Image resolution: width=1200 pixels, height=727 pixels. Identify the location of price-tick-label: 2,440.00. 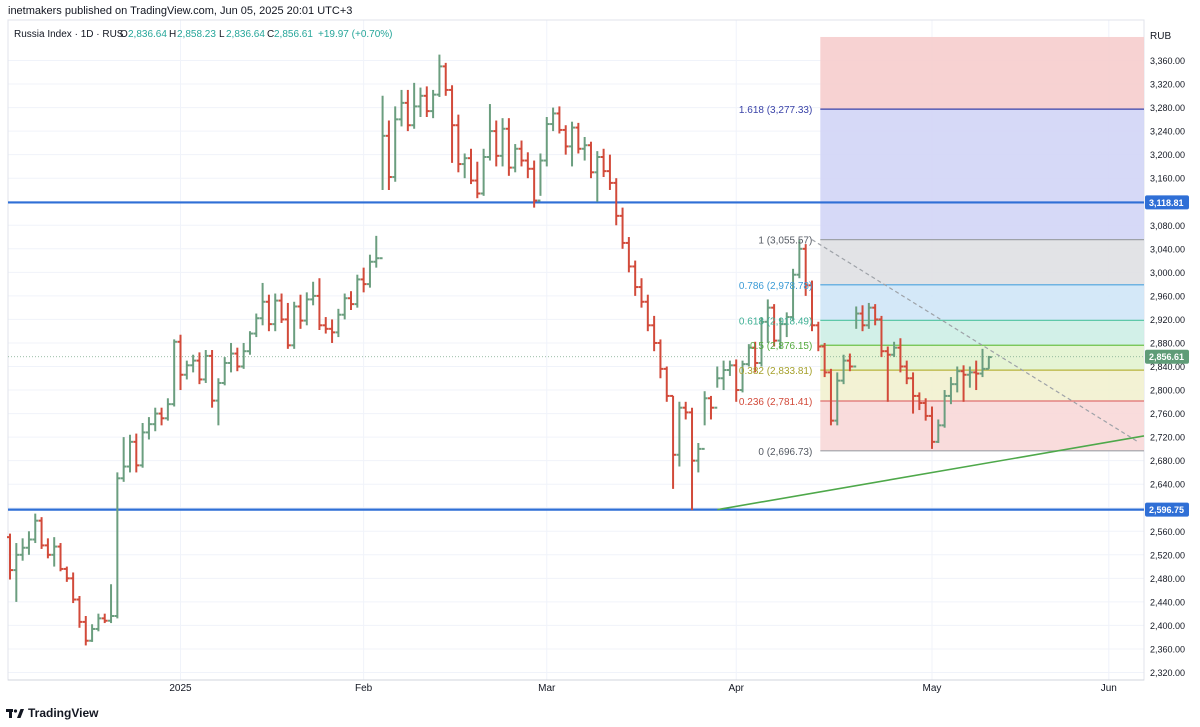
(1167, 602).